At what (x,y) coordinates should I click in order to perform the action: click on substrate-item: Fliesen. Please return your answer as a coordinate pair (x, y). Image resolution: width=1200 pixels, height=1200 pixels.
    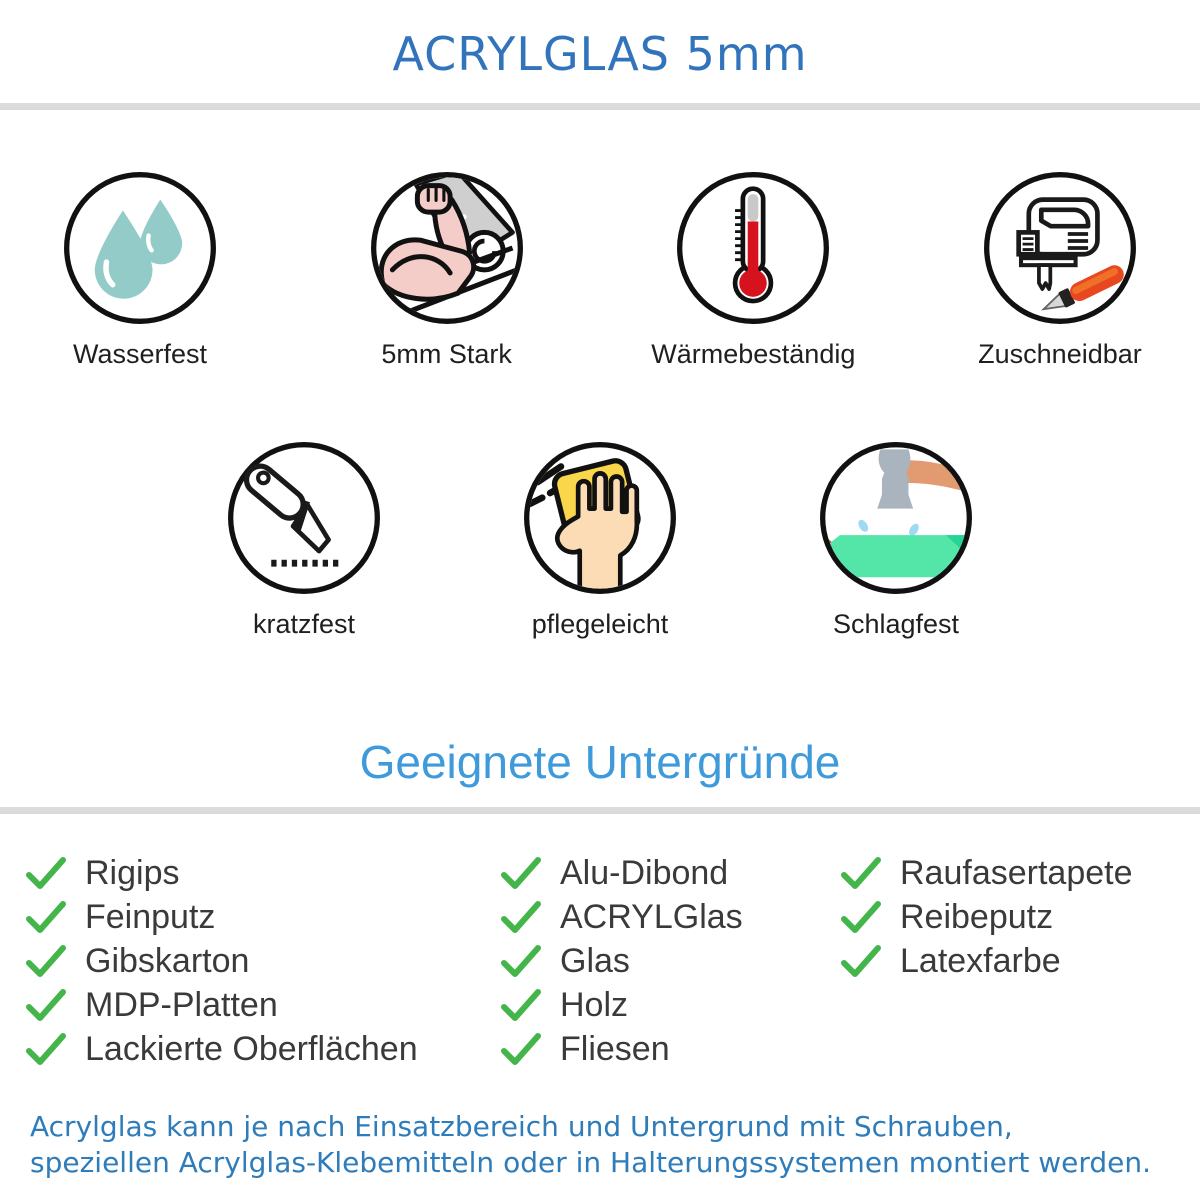
    Looking at the image, I should click on (670, 1050).